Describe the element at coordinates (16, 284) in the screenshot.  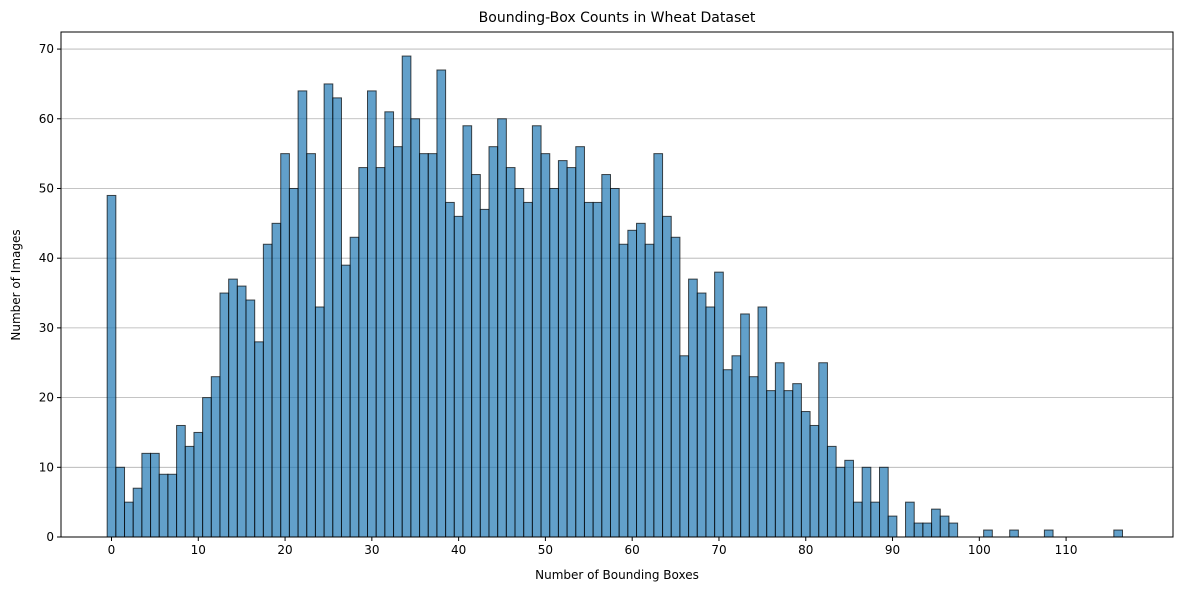
I see `y-axis-label: Number of Images` at that location.